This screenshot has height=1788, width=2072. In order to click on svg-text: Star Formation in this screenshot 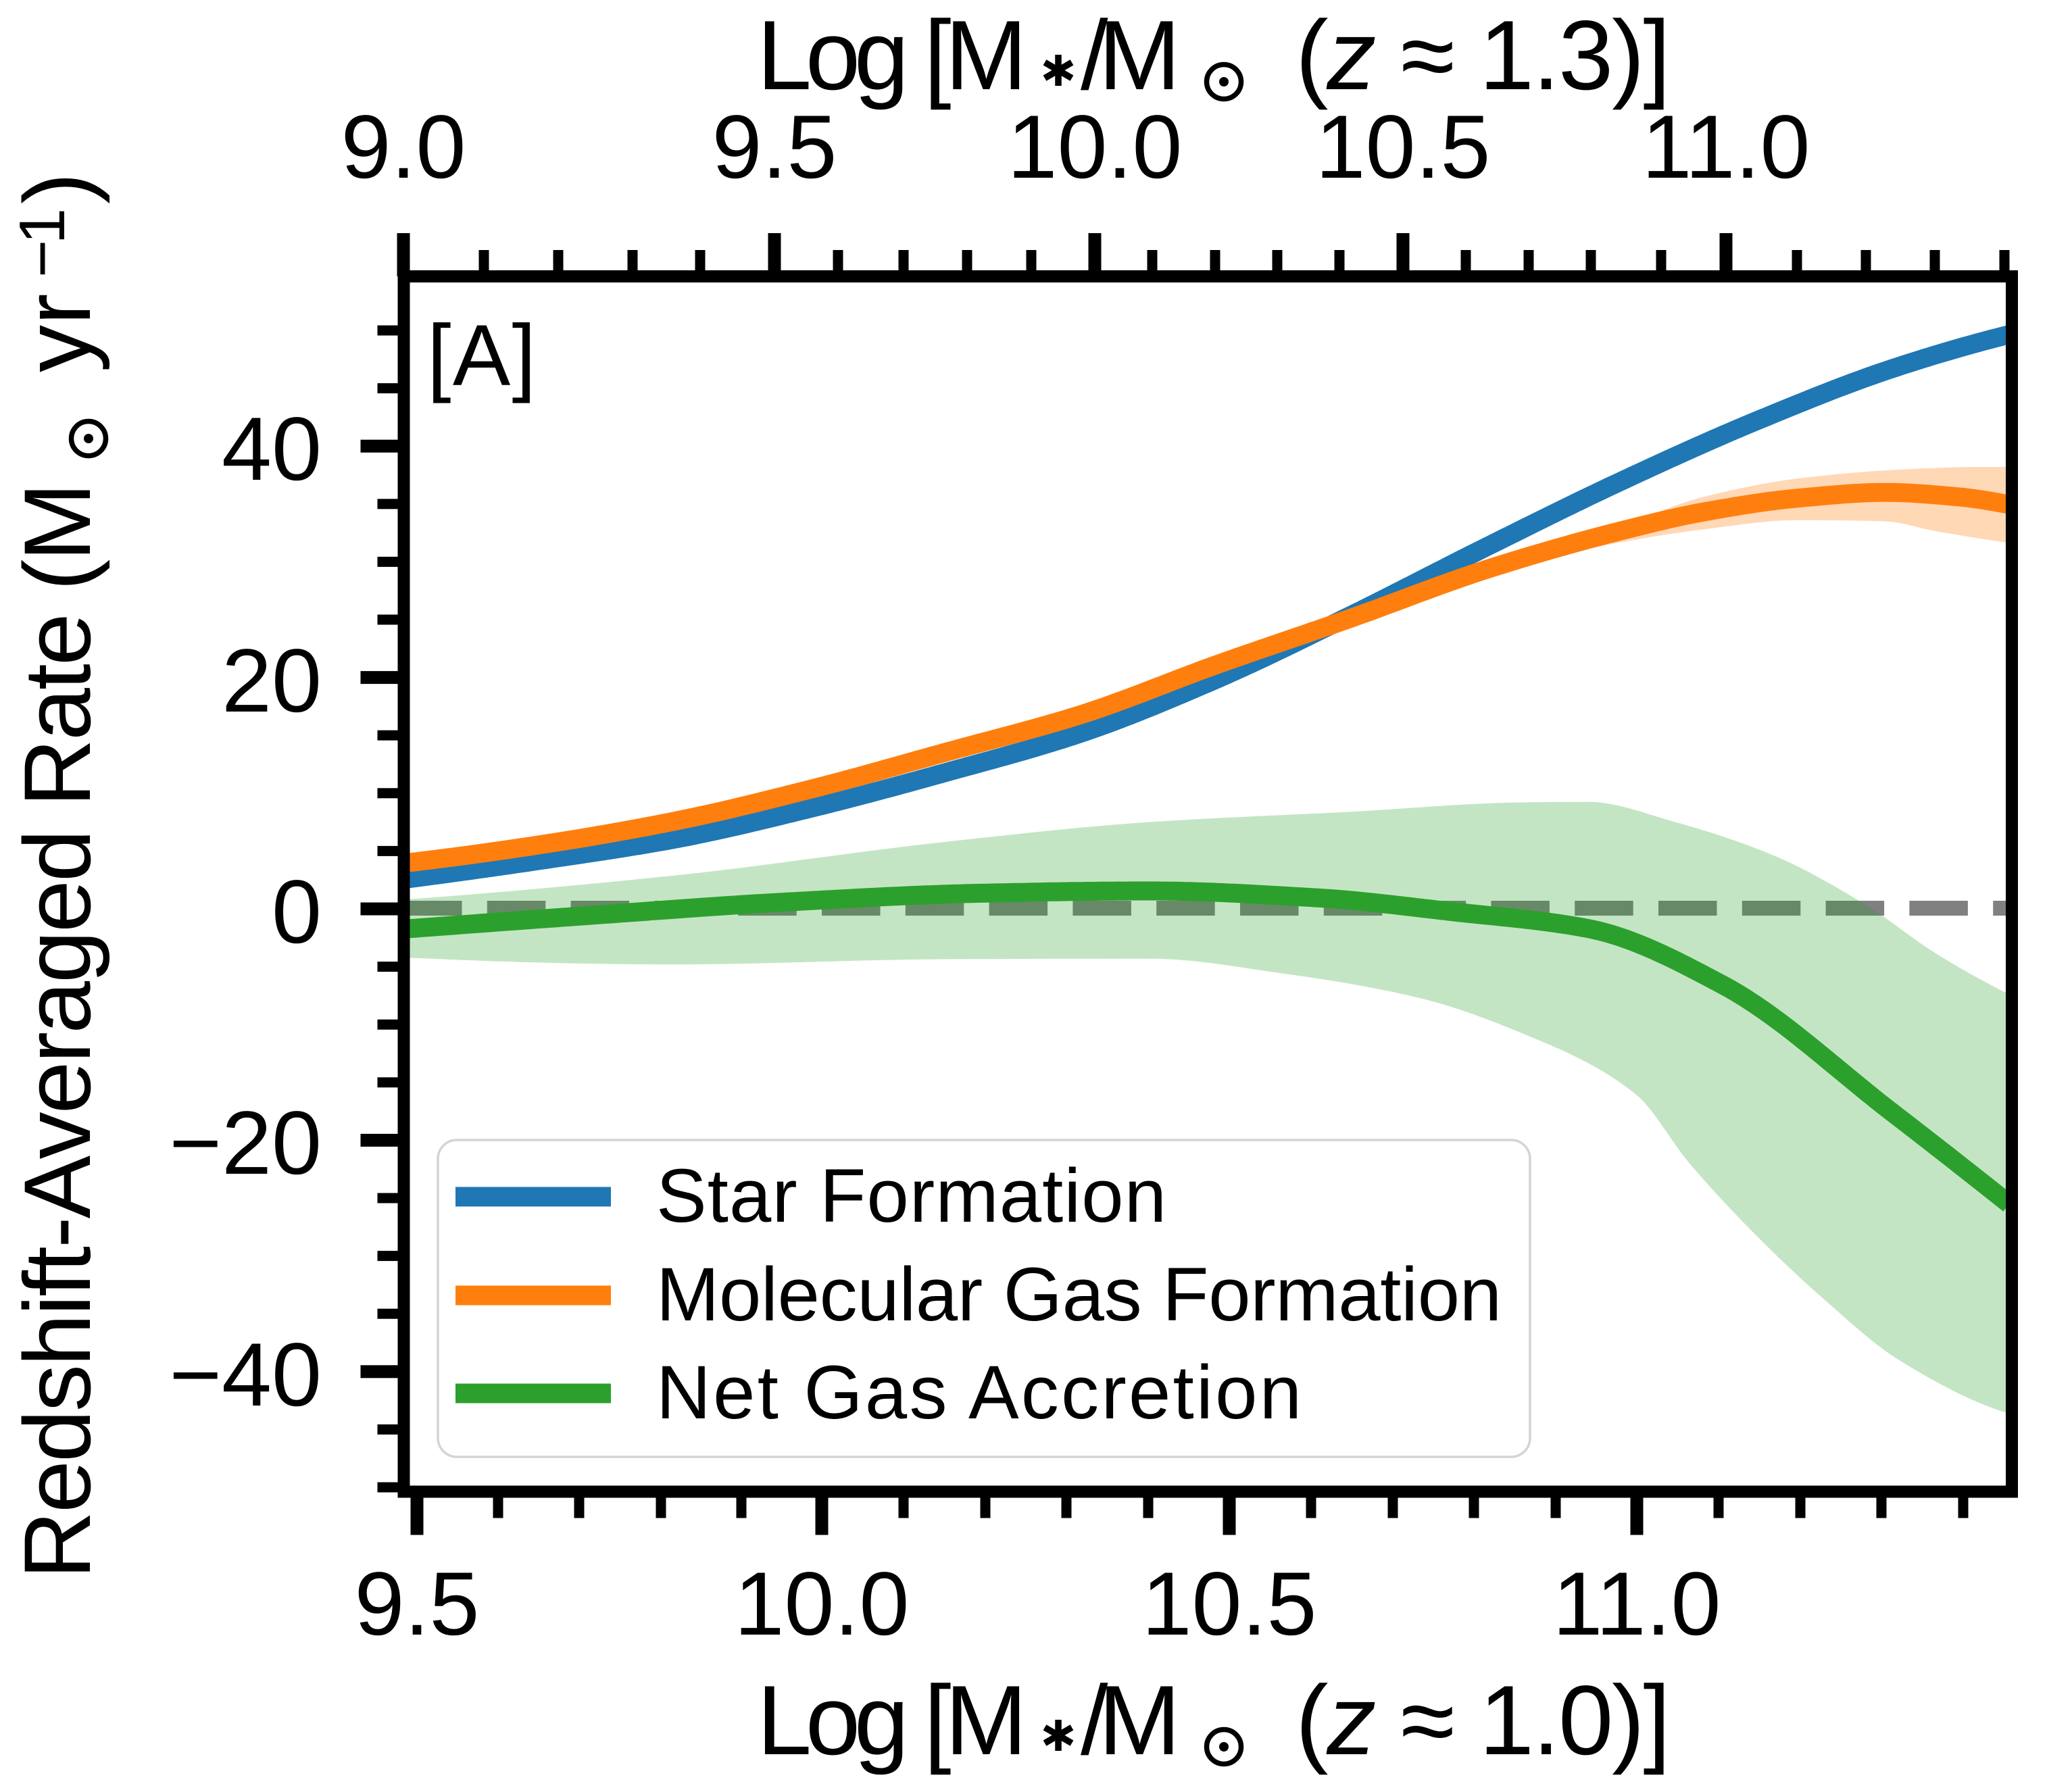, I will do `click(911, 1195)`.